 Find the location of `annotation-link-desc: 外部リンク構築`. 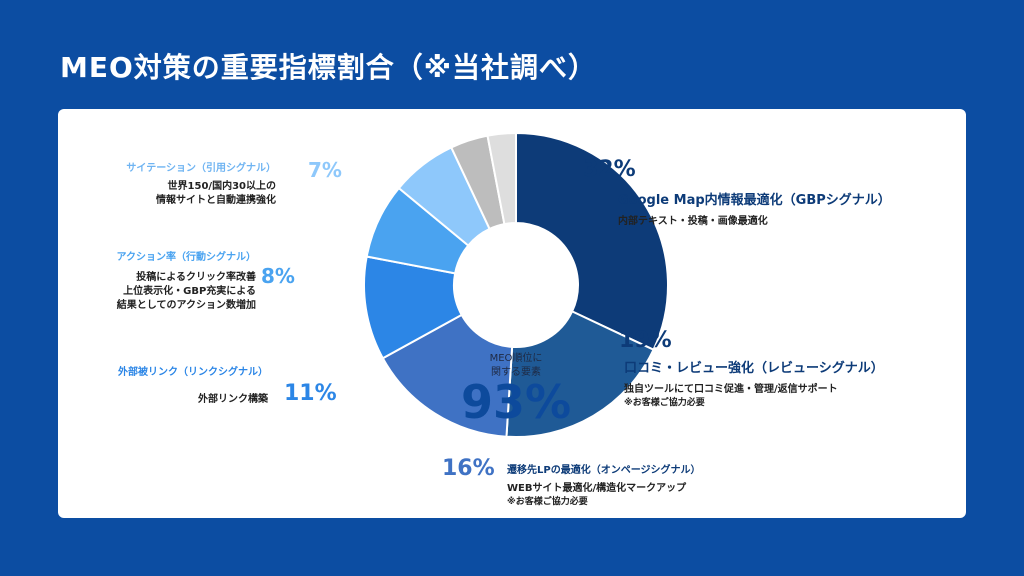

annotation-link-desc: 外部リンク構築 is located at coordinates (233, 399).